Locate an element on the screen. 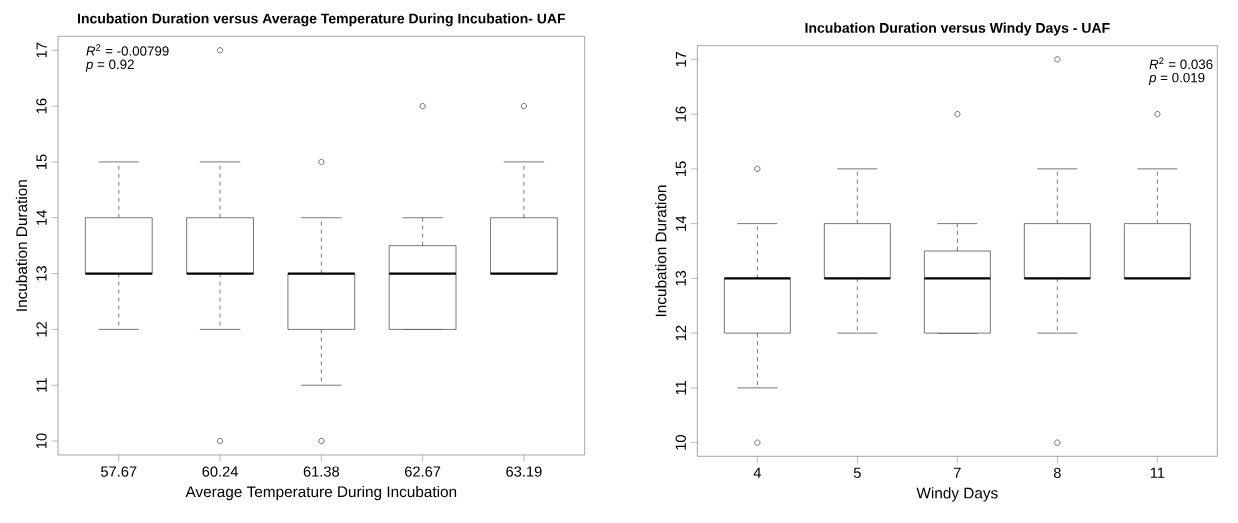 Image resolution: width=1238 pixels, height=523 pixels. x-tick-label: 8 is located at coordinates (1057, 473).